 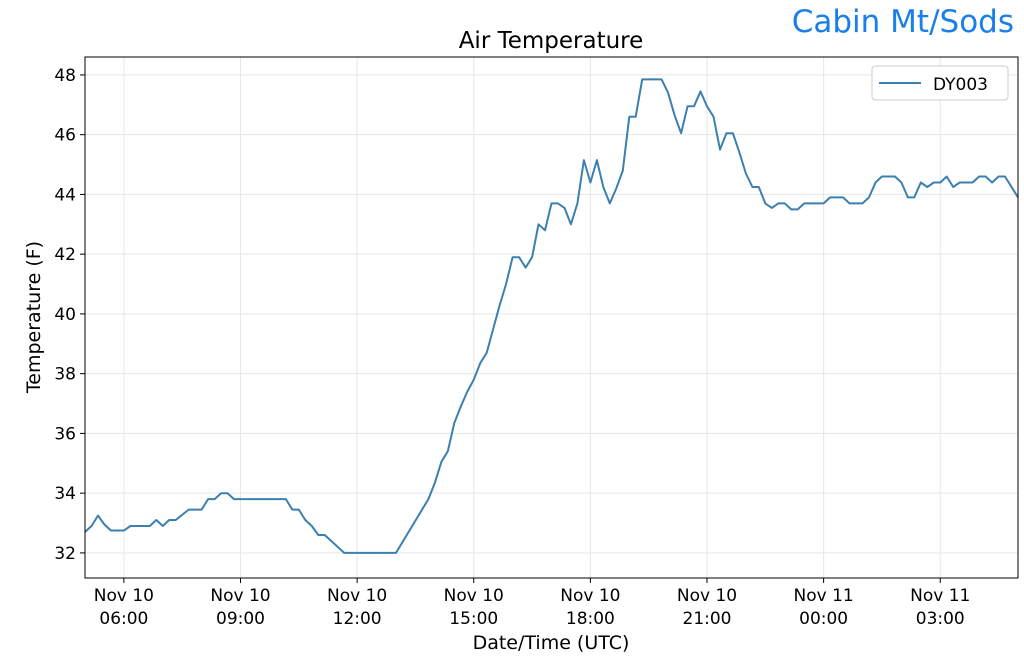 What do you see at coordinates (123, 619) in the screenshot?
I see `x-tick-label-time: 06:00` at bounding box center [123, 619].